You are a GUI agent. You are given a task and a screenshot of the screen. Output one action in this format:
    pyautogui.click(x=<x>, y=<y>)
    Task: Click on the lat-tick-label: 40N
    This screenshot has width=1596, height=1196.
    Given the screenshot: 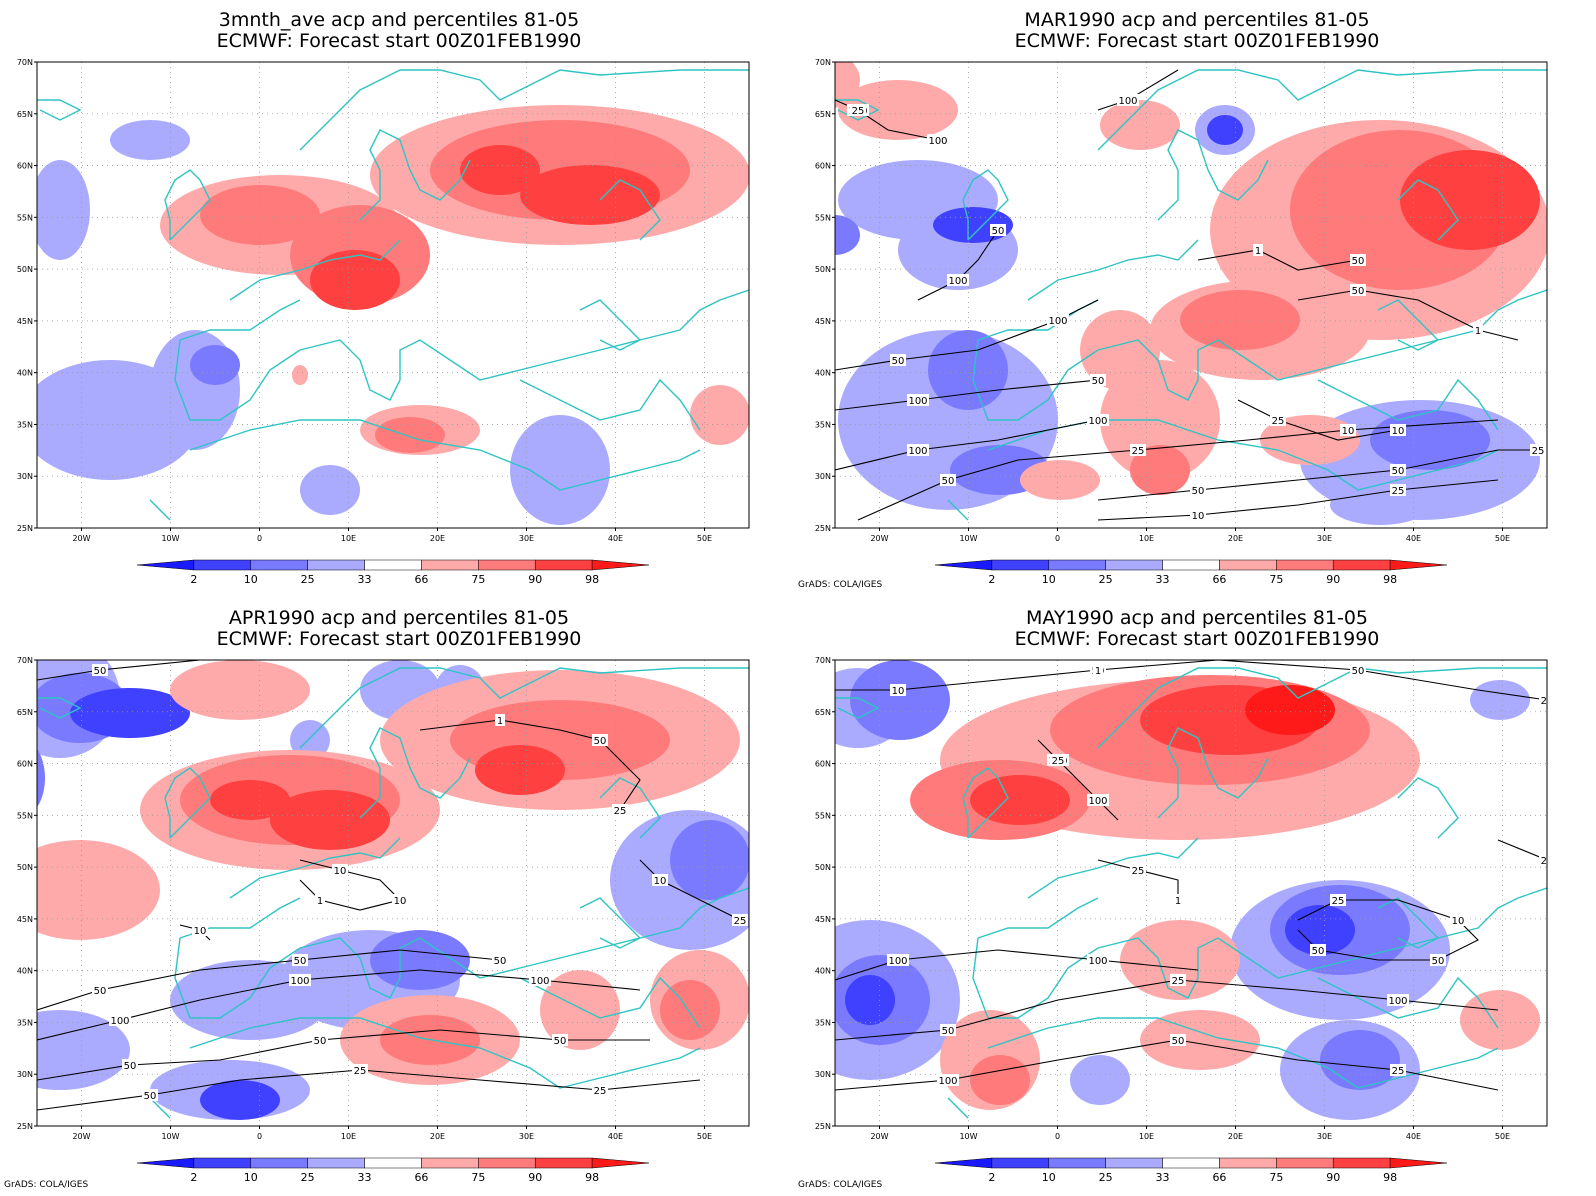 What is the action you would take?
    pyautogui.click(x=823, y=373)
    